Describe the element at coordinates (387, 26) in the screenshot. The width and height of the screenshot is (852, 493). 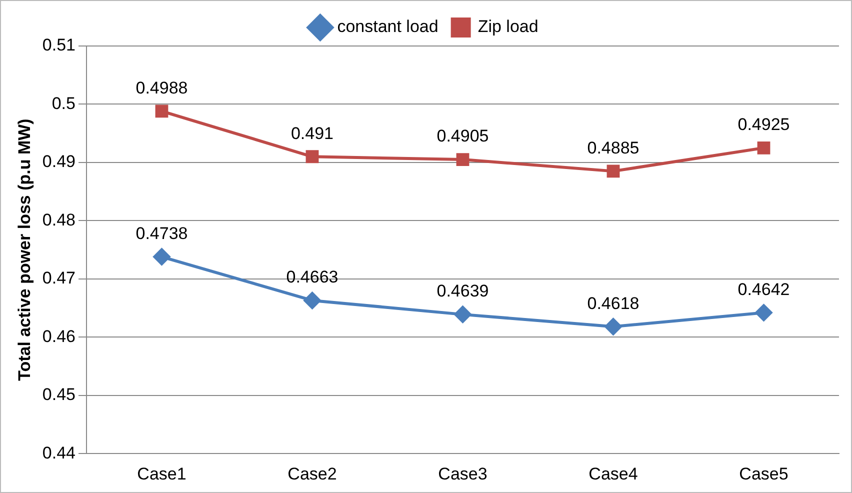
I see `legend-label: constant load` at that location.